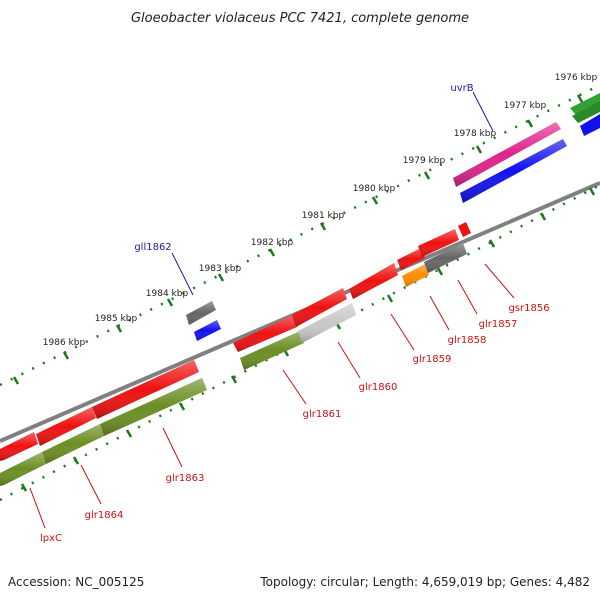 The image size is (600, 600). What do you see at coordinates (220, 269) in the screenshot?
I see `tick-label: 1983 kbp` at bounding box center [220, 269].